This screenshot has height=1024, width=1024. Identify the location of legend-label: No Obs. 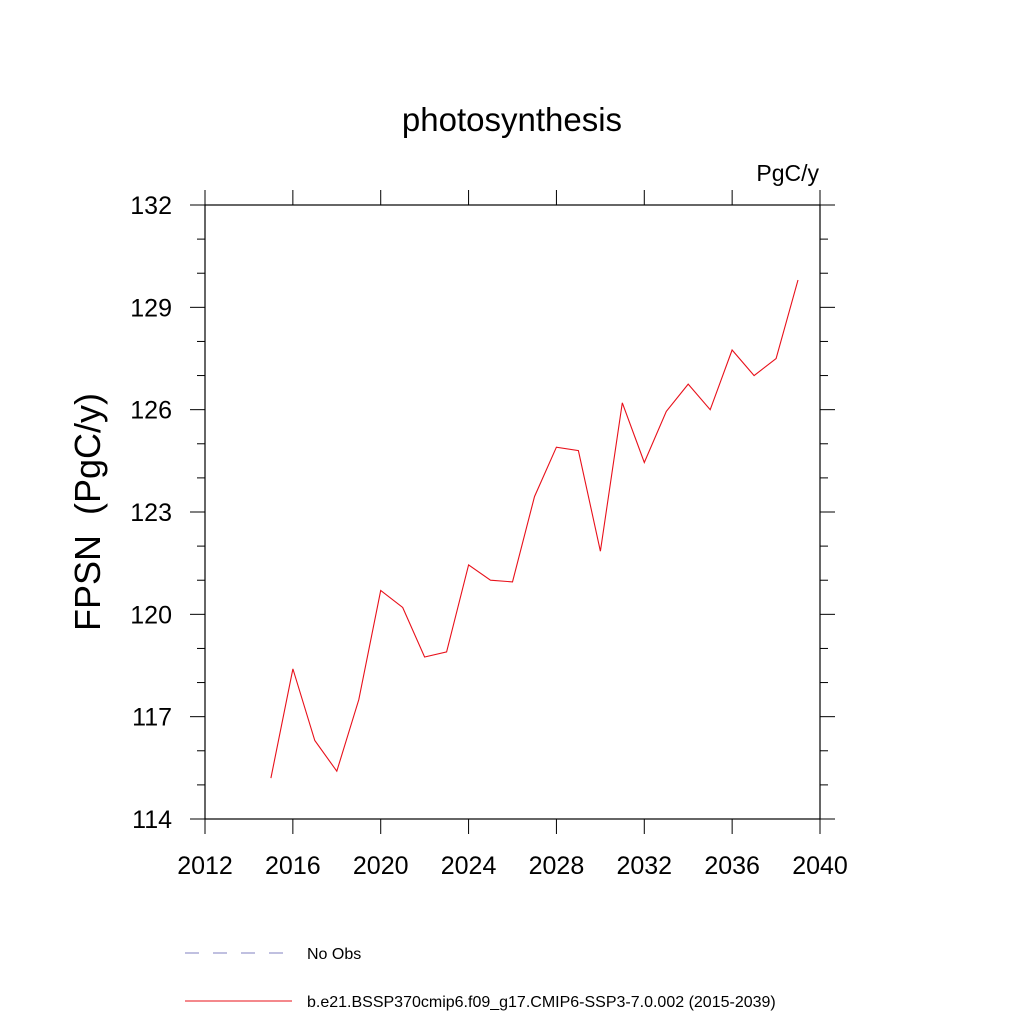
(334, 954).